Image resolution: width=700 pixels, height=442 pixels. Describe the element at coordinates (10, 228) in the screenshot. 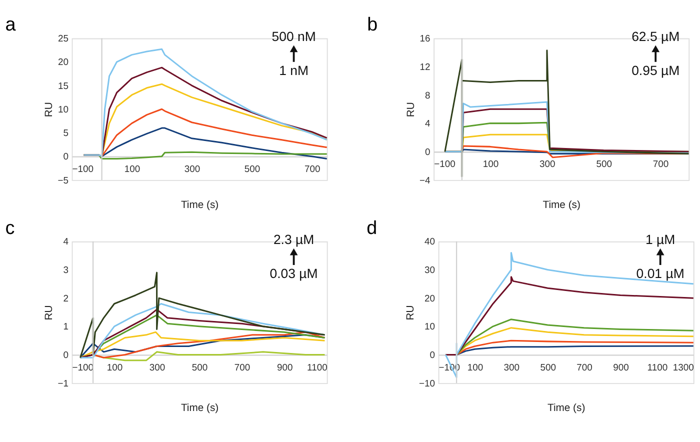

I see `chart-title: c` at that location.